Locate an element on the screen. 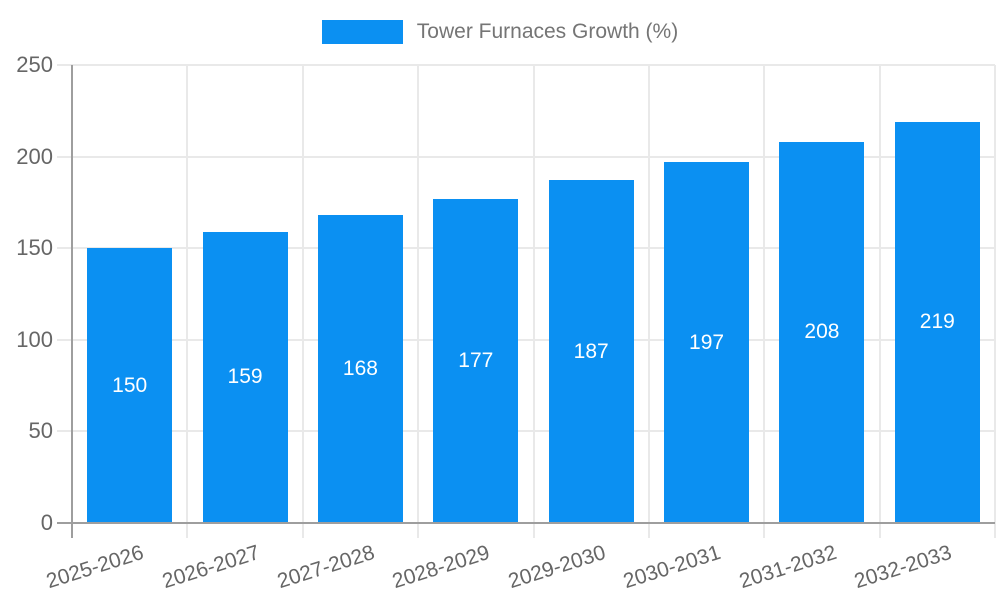 This screenshot has height=600, width=1000. bar-value-label: 168 is located at coordinates (360, 369).